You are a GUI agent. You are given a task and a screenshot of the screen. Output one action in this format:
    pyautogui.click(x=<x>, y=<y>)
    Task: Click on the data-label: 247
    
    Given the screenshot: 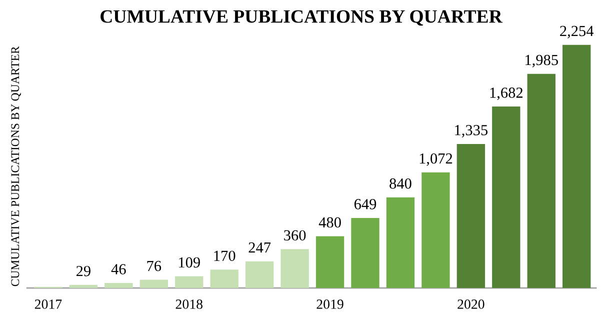 What is the action you would take?
    pyautogui.click(x=259, y=247)
    